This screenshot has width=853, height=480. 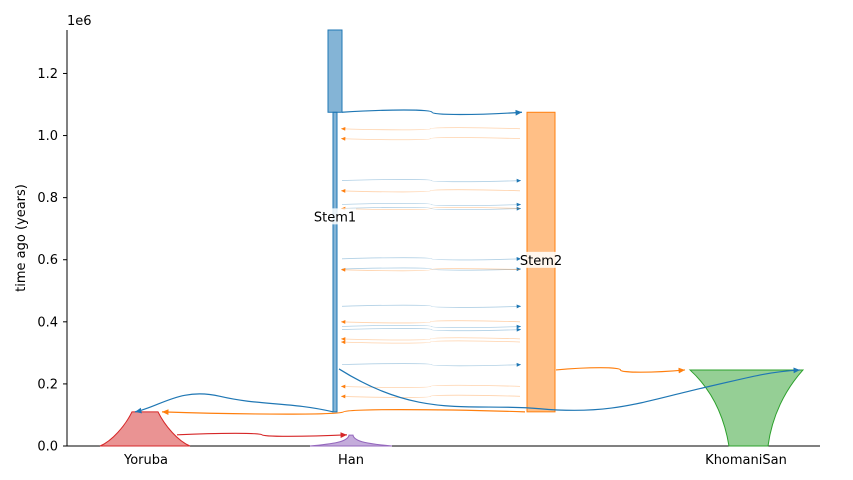 What do you see at coordinates (21, 238) in the screenshot?
I see `y-axis-label: time ago (years)` at bounding box center [21, 238].